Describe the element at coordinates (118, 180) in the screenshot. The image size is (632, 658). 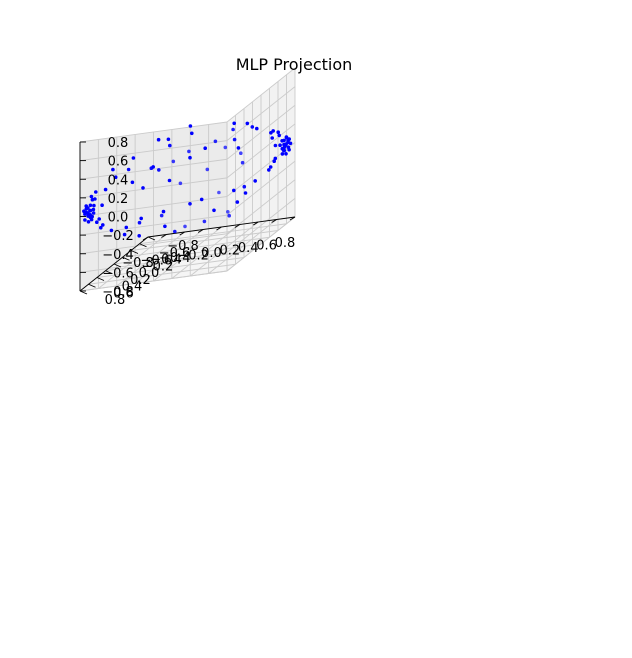
I see `z-tick-label: 0.4` at that location.